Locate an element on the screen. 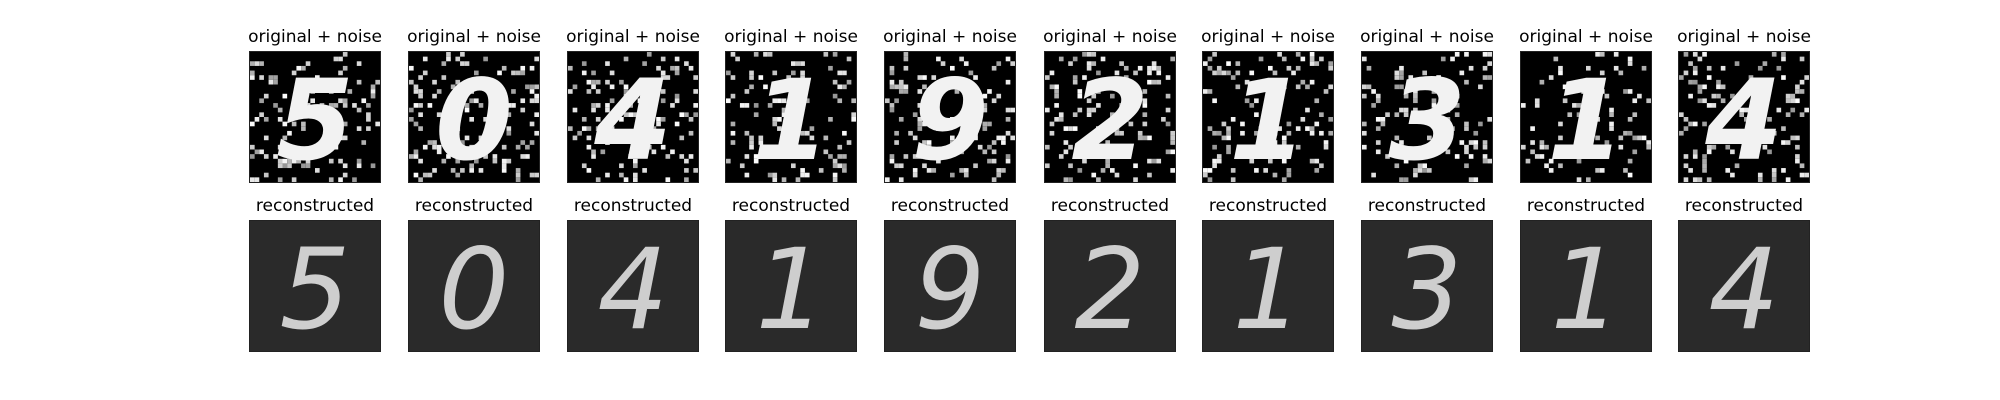  recon-background is located at coordinates (1744, 286).